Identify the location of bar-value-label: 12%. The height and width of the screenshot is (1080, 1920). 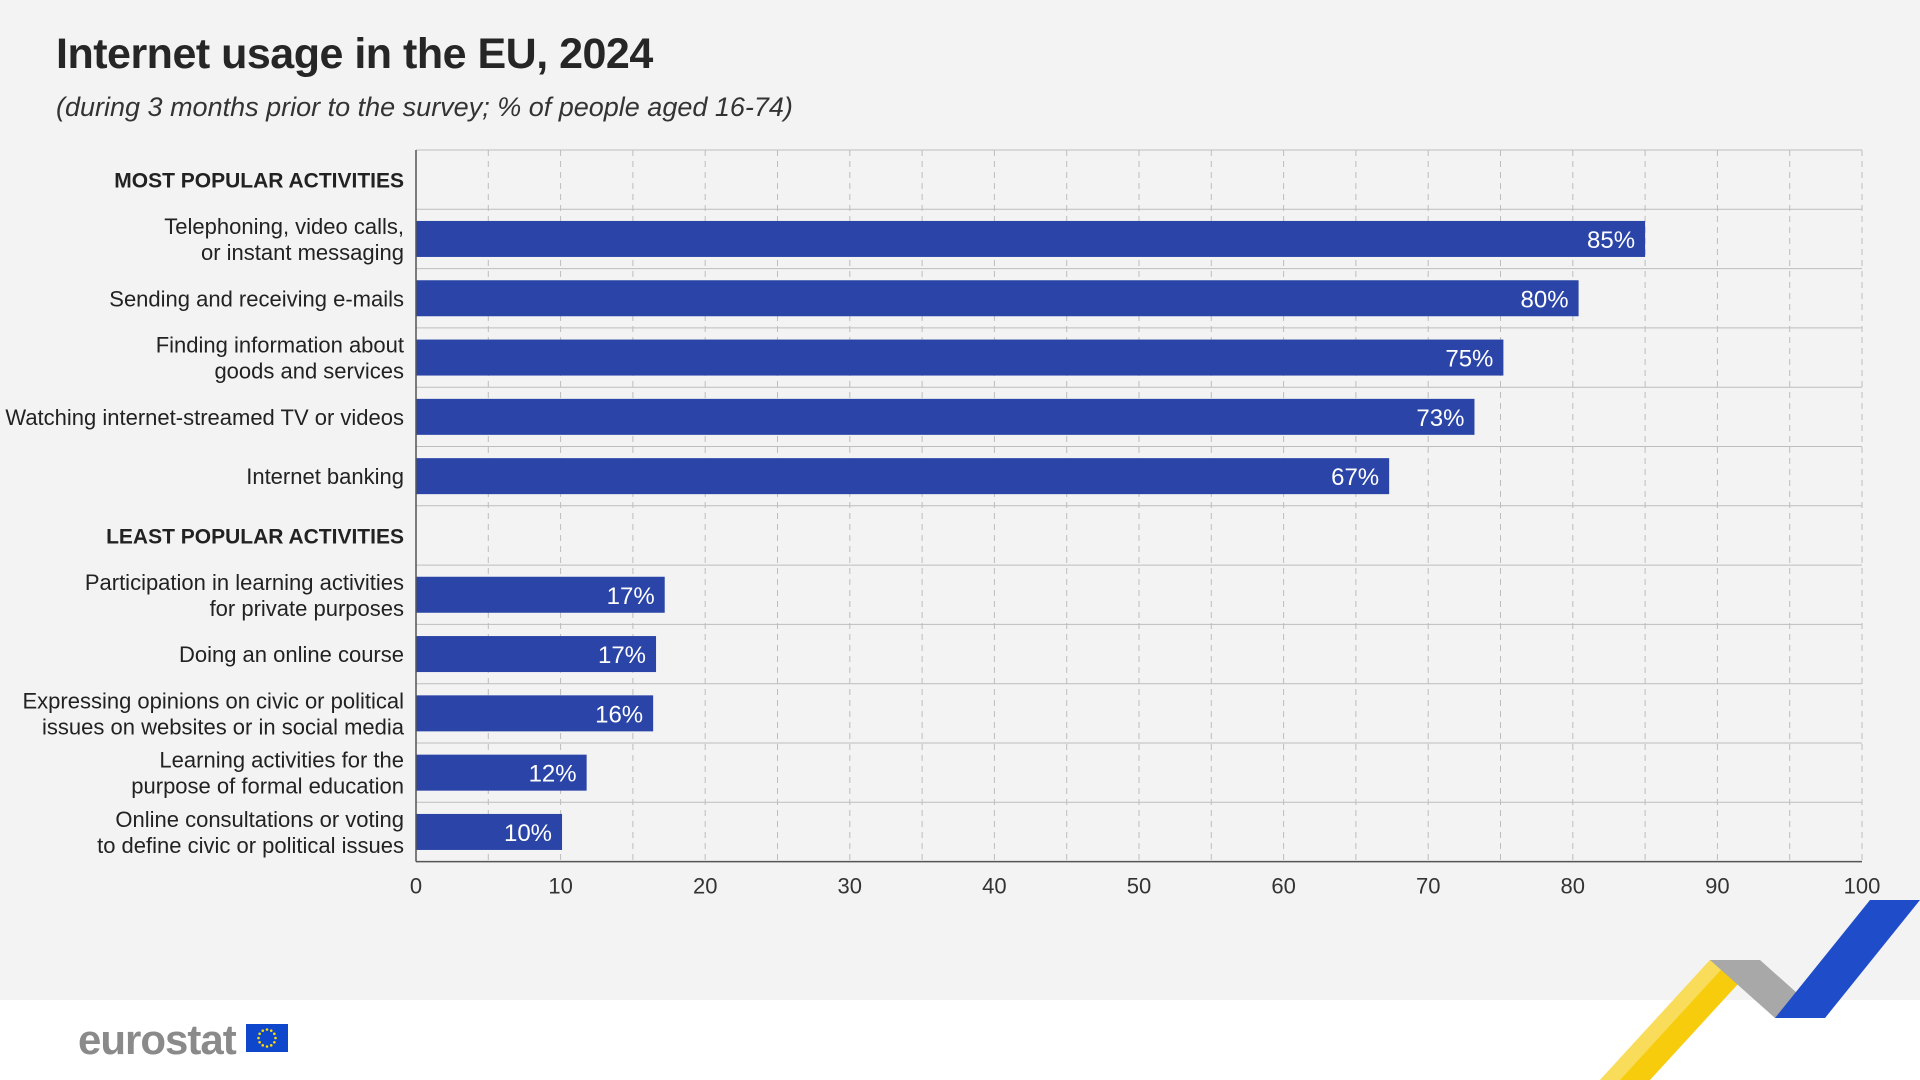
(553, 774).